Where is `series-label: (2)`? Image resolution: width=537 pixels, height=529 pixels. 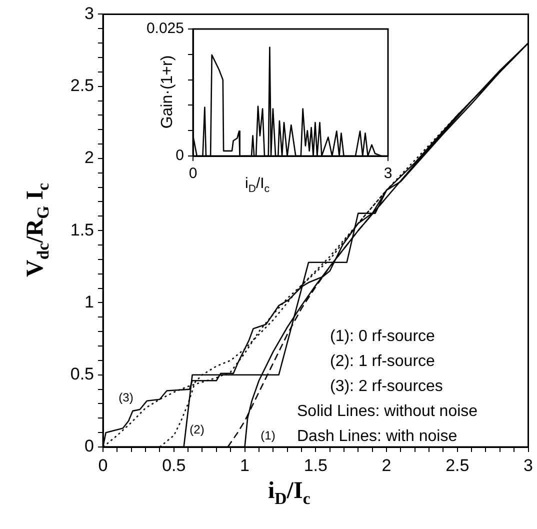
series-label: (2) is located at coordinates (197, 429).